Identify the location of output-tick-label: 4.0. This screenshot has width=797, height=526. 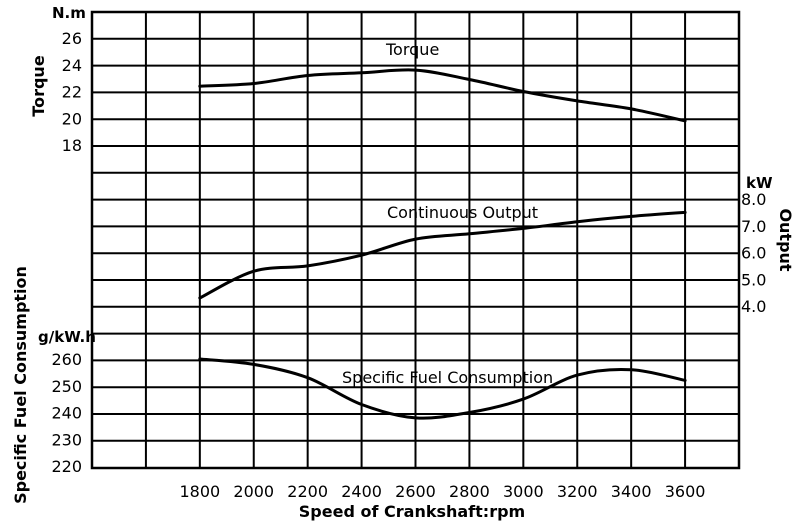
(753, 306).